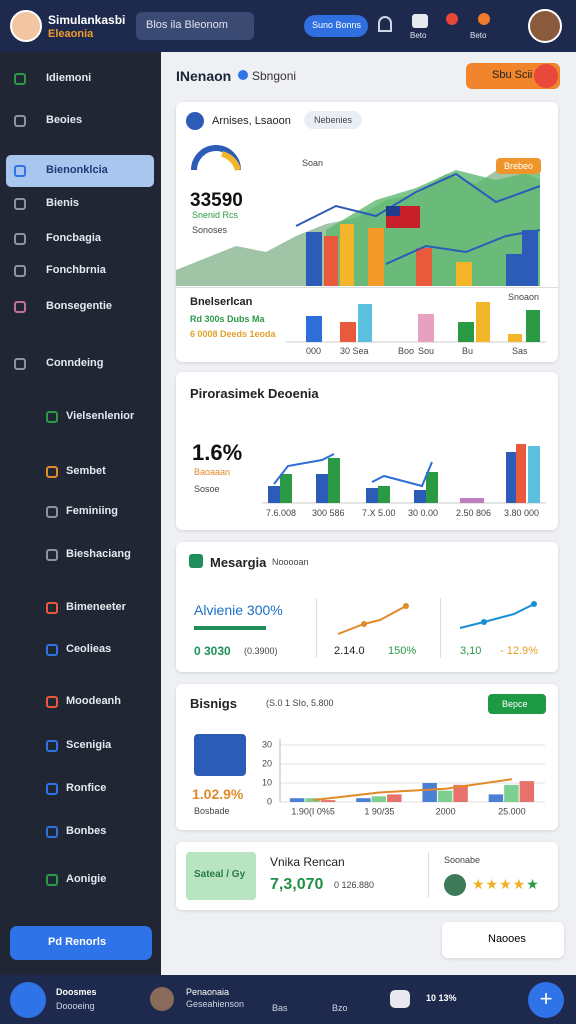 Image resolution: width=576 pixels, height=1024 pixels. I want to click on rating: ★★★★★, so click(506, 884).